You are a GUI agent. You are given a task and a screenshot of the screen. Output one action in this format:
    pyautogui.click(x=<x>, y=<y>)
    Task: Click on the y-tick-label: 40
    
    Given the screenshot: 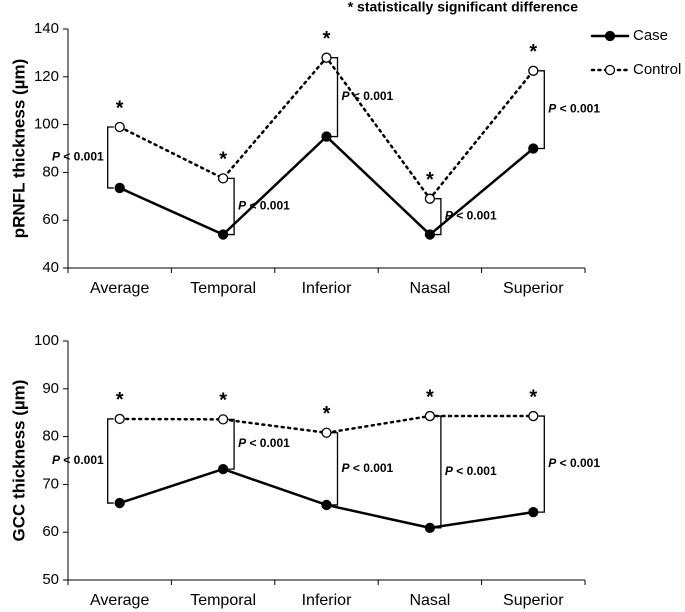 What is the action you would take?
    pyautogui.click(x=50, y=267)
    